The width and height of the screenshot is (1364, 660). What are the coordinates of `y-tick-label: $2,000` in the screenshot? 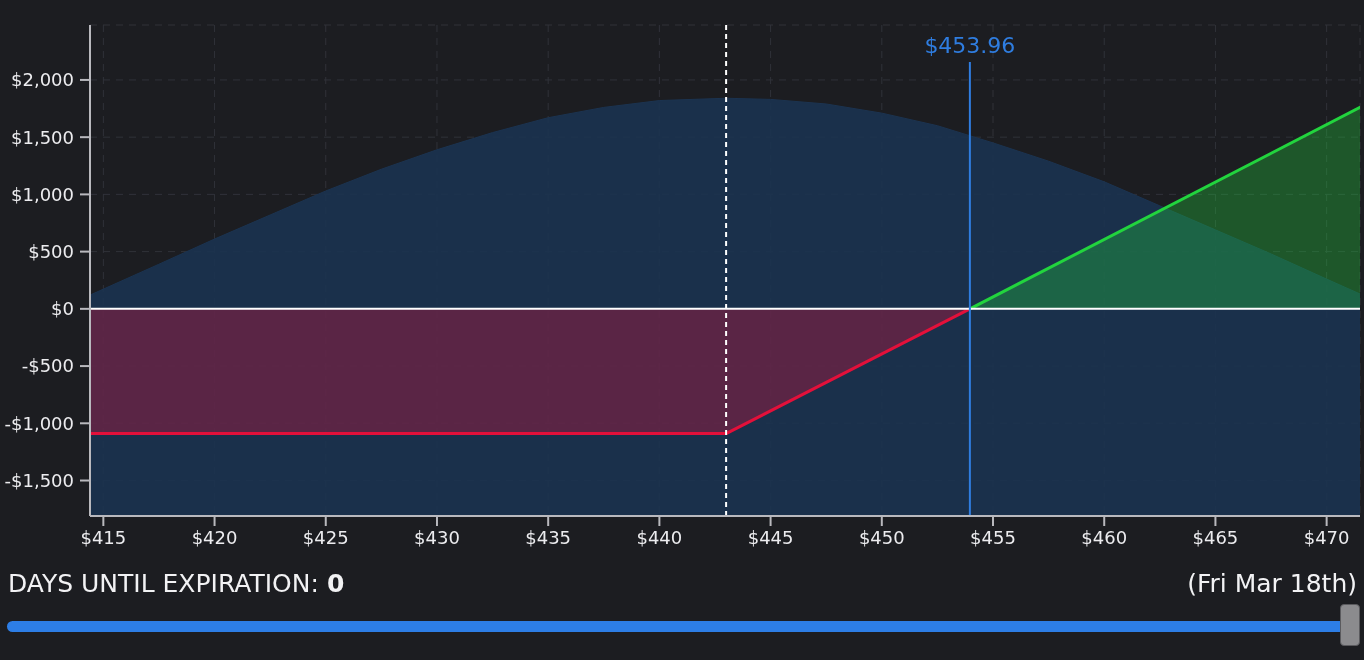 It's located at (42, 80).